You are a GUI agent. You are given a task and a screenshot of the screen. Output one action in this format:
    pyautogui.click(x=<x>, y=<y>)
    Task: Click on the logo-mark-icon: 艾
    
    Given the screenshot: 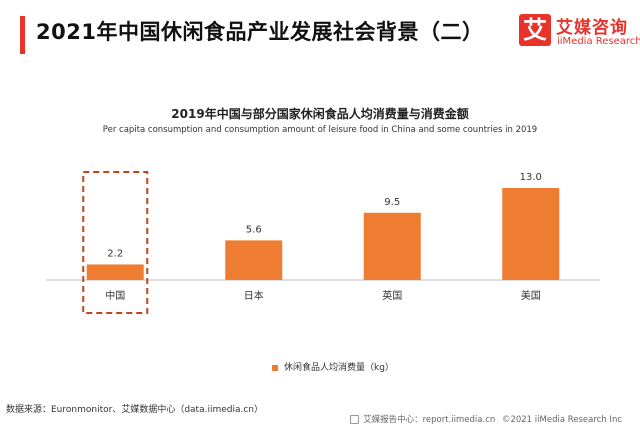 What is the action you would take?
    pyautogui.click(x=535, y=30)
    